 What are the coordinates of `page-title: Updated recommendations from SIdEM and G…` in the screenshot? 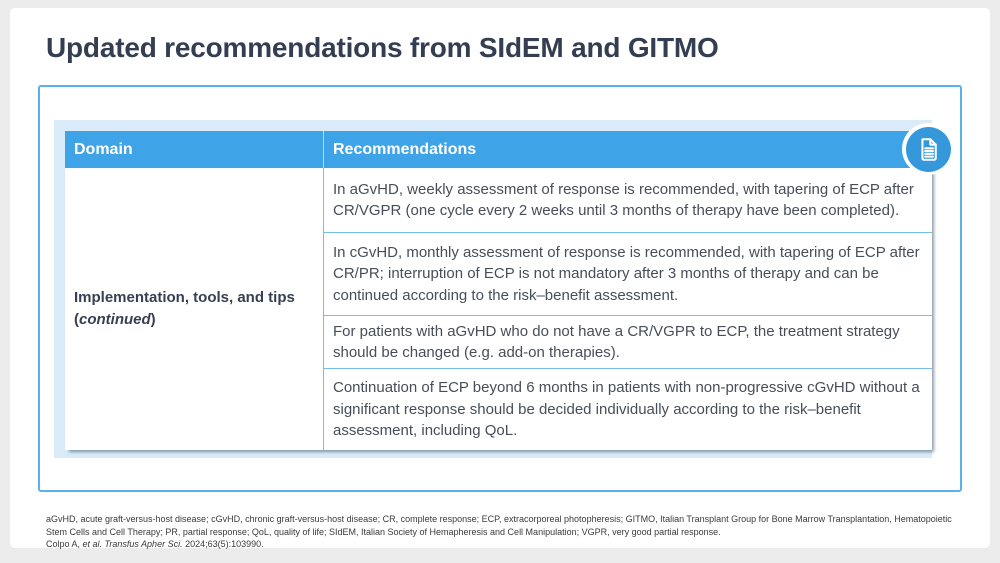 It's located at (382, 47).